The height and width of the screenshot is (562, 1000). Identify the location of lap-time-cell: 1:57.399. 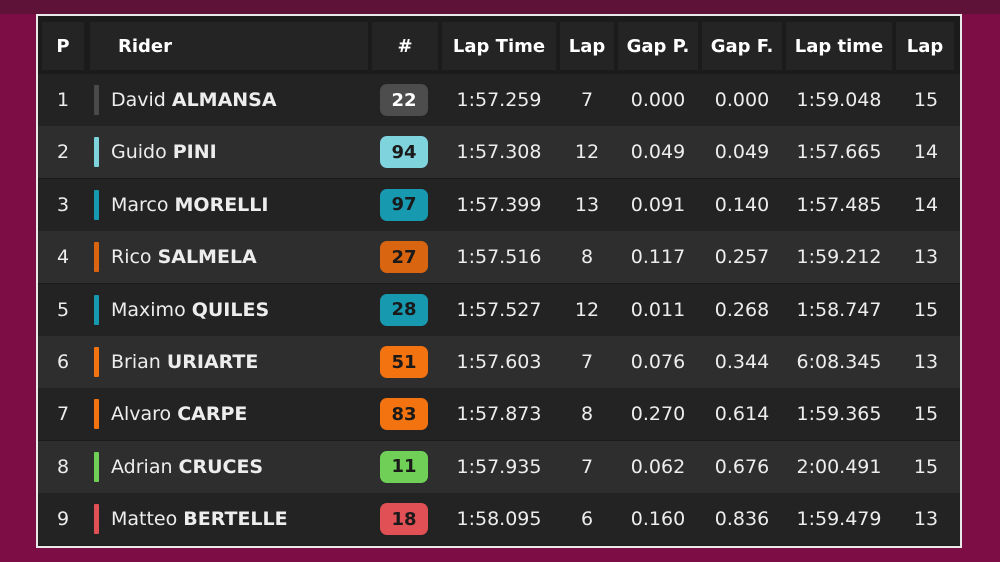
(499, 204).